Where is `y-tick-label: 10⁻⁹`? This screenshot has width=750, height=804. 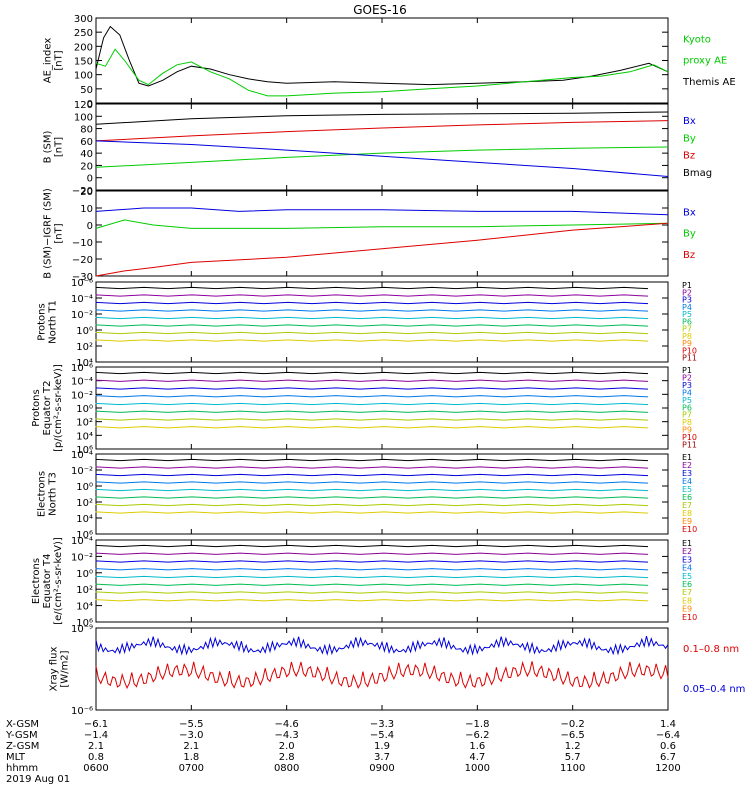
y-tick-label: 10⁻⁹ is located at coordinates (82, 629).